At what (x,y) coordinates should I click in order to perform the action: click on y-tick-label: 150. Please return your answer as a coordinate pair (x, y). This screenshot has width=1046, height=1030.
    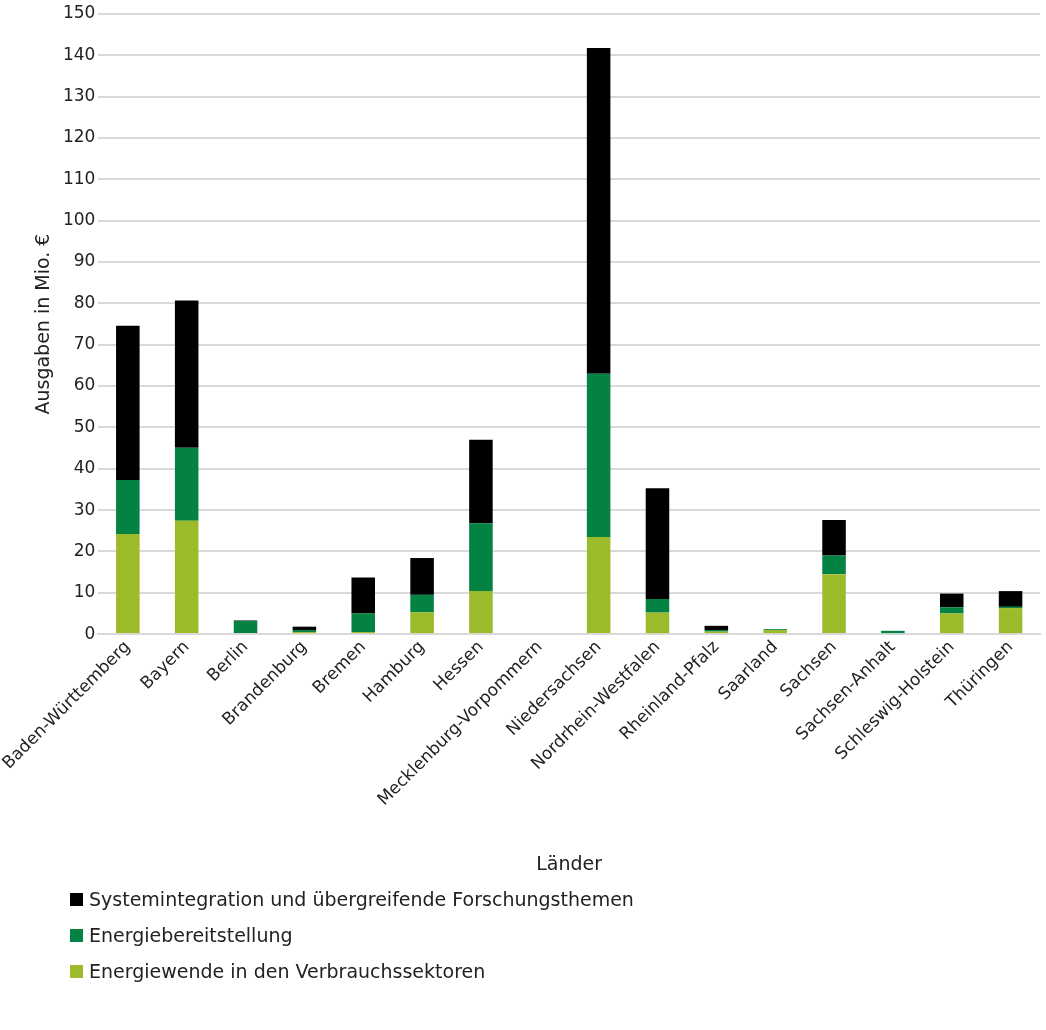
    Looking at the image, I should click on (79, 12).